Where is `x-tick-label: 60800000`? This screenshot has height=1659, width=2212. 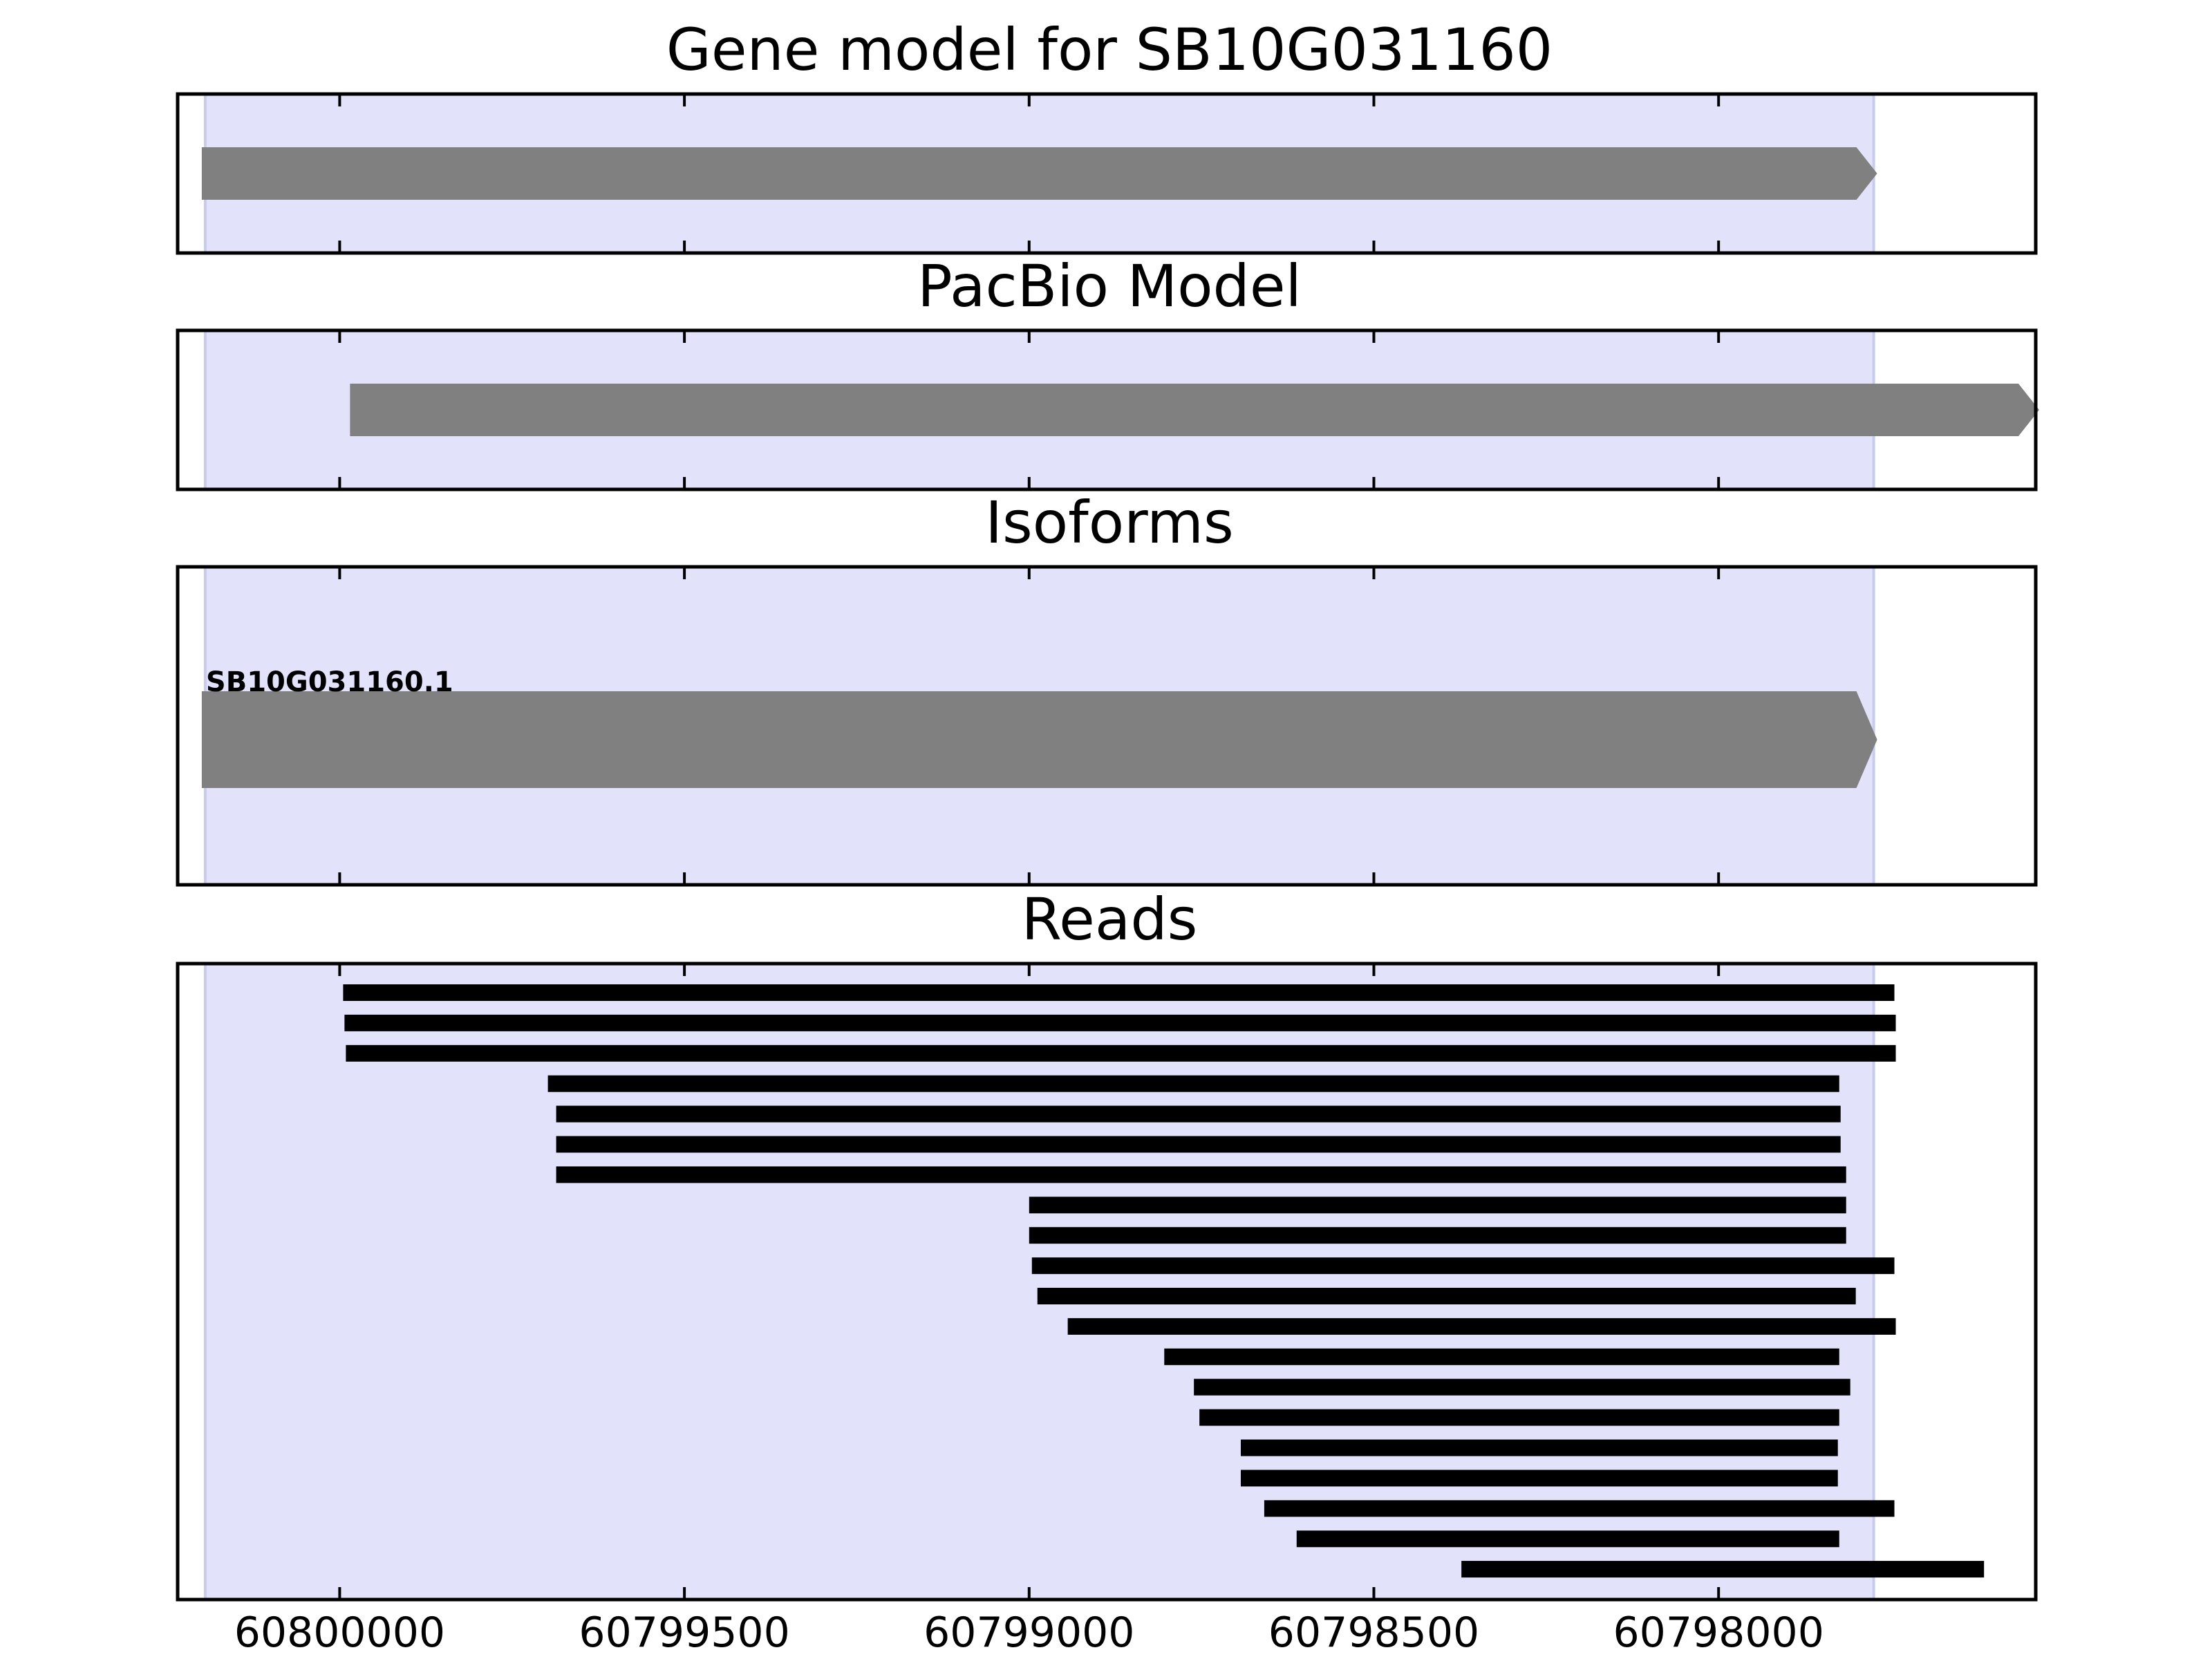
x-tick-label: 60800000 is located at coordinates (339, 1633).